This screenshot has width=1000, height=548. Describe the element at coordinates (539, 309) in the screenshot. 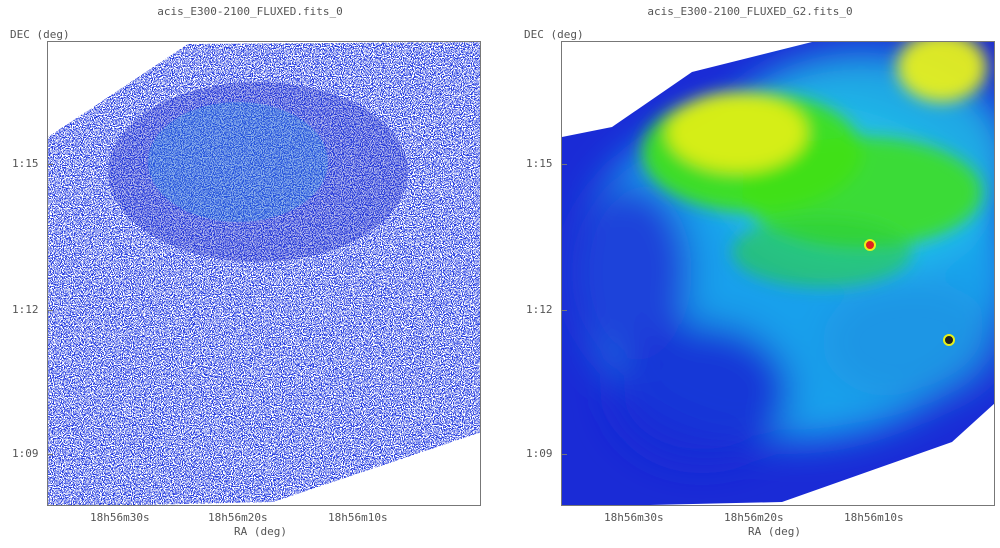

I see `right-ytick-label: 1:12` at that location.